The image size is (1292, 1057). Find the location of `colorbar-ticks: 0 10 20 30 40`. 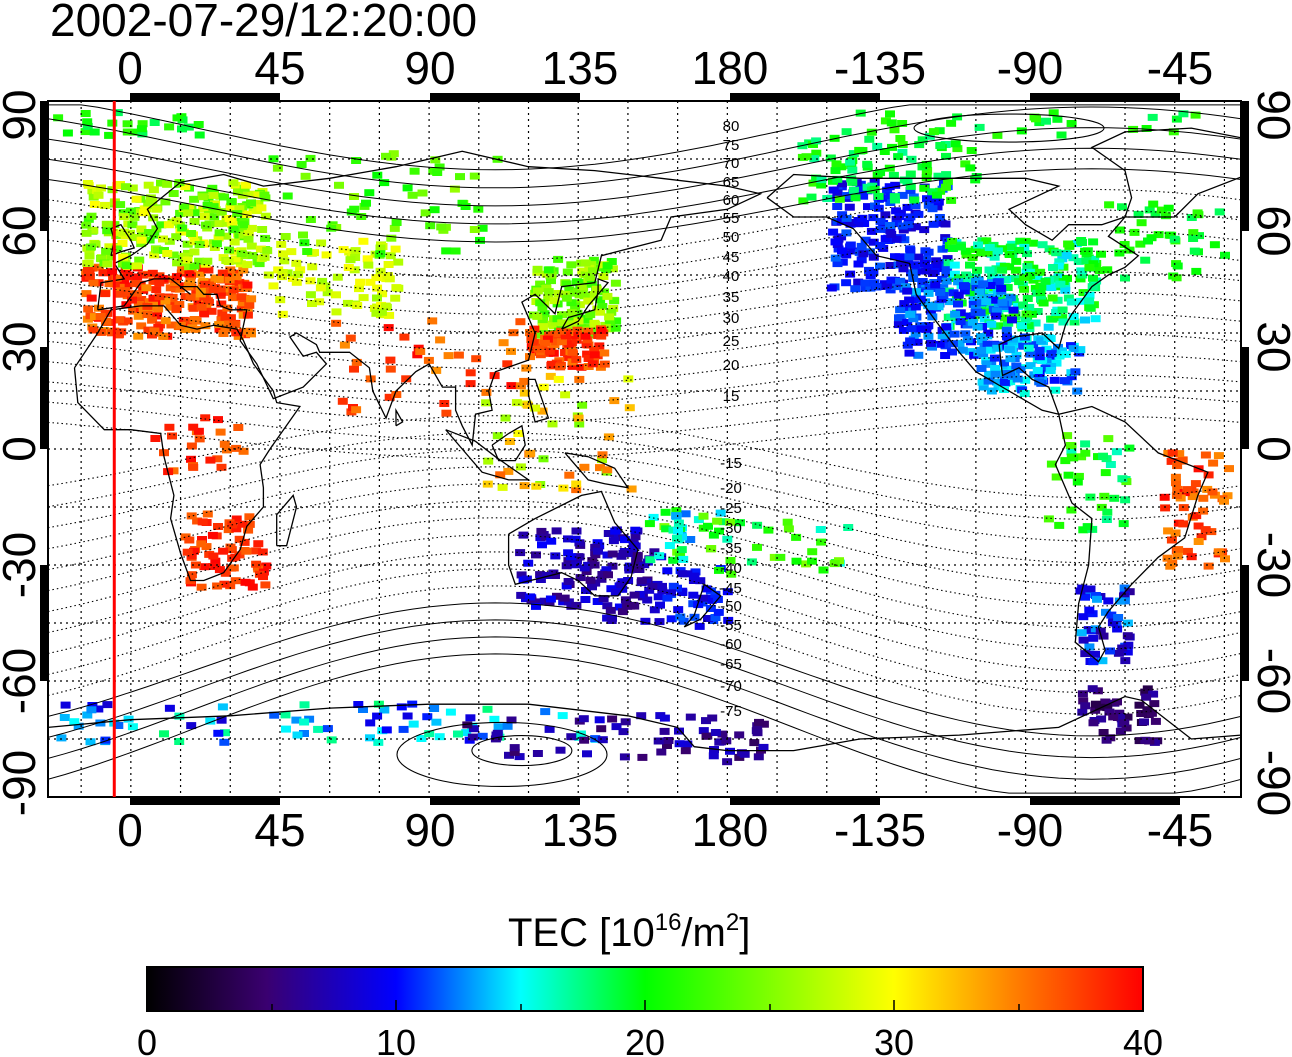

colorbar-ticks: 0 10 20 30 40 is located at coordinates (650, 1039).